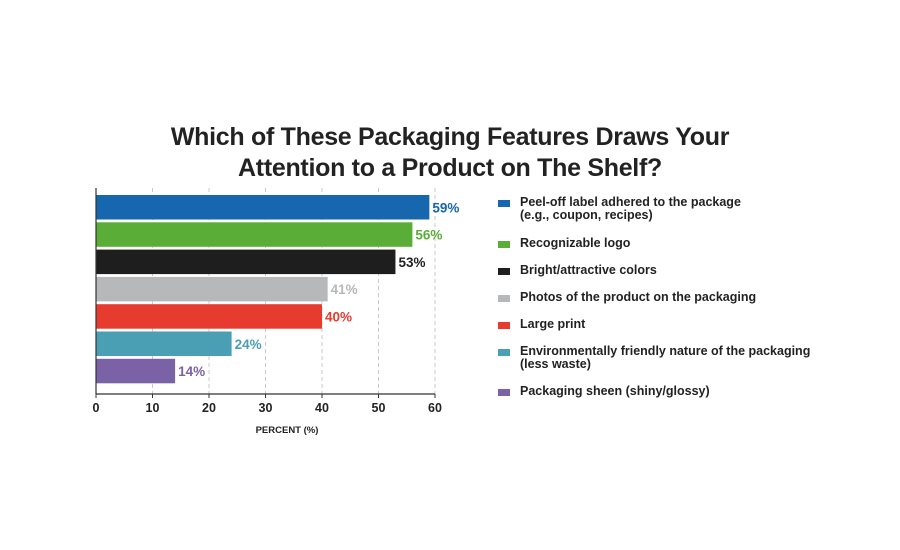  What do you see at coordinates (638, 297) in the screenshot?
I see `legend-label: Photos of the product on the packaging` at bounding box center [638, 297].